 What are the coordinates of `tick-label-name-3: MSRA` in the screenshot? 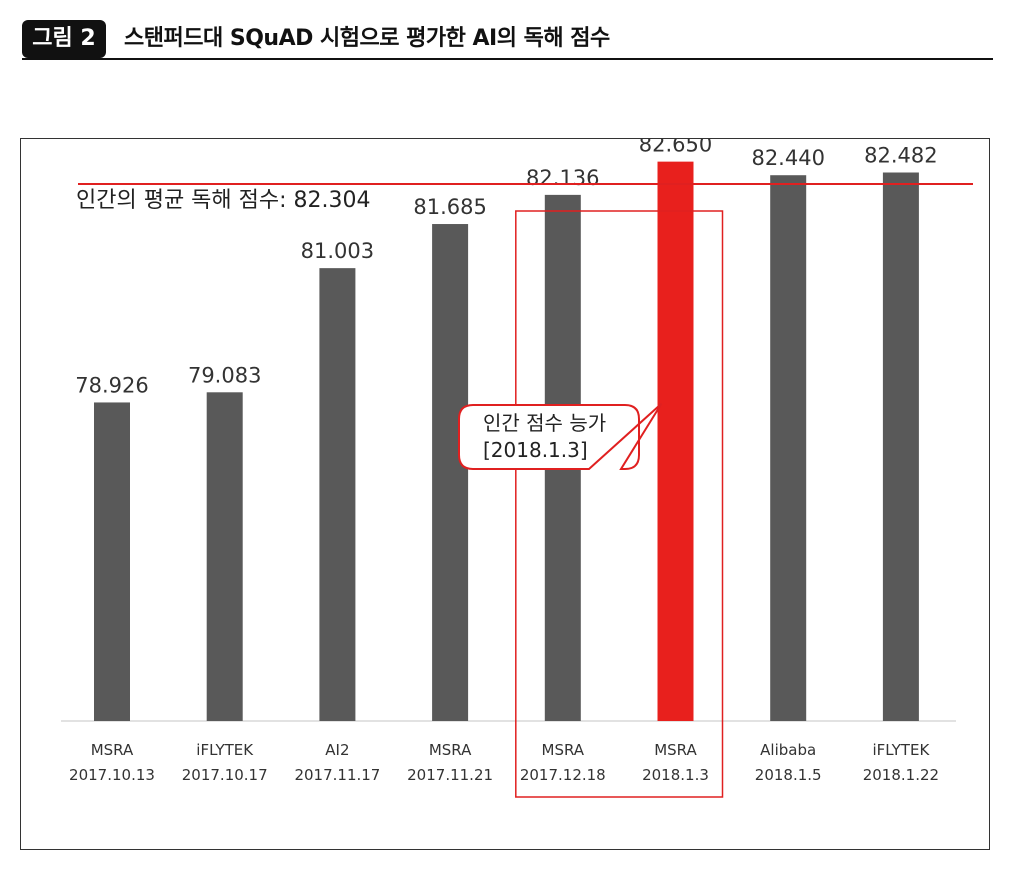 It's located at (450, 750).